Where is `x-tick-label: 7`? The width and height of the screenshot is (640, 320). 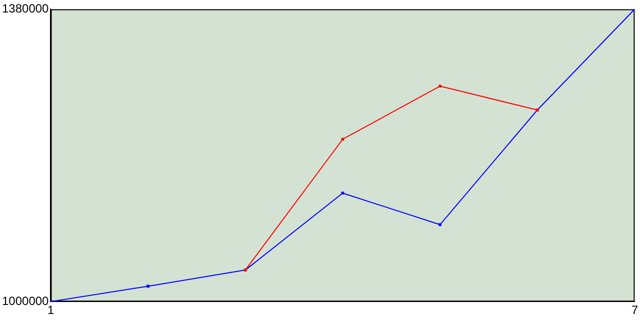 x-tick-label: 7 is located at coordinates (634, 310).